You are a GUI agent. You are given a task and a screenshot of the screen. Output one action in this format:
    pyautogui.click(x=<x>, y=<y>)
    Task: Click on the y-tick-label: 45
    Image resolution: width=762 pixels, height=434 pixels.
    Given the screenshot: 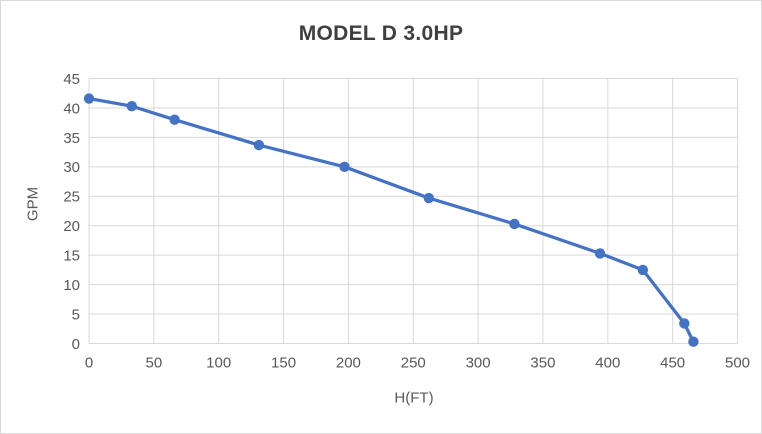 What is the action you would take?
    pyautogui.click(x=71, y=79)
    